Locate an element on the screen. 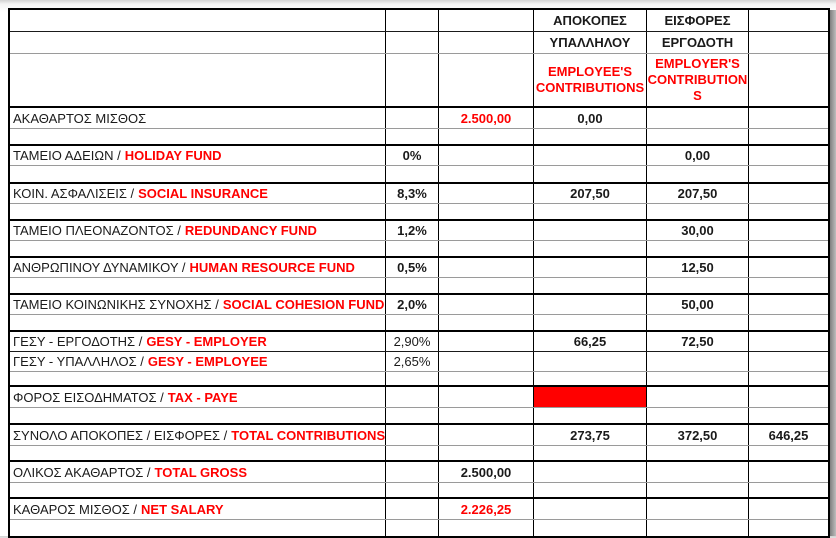  cell-employer: 50,00 is located at coordinates (698, 304).